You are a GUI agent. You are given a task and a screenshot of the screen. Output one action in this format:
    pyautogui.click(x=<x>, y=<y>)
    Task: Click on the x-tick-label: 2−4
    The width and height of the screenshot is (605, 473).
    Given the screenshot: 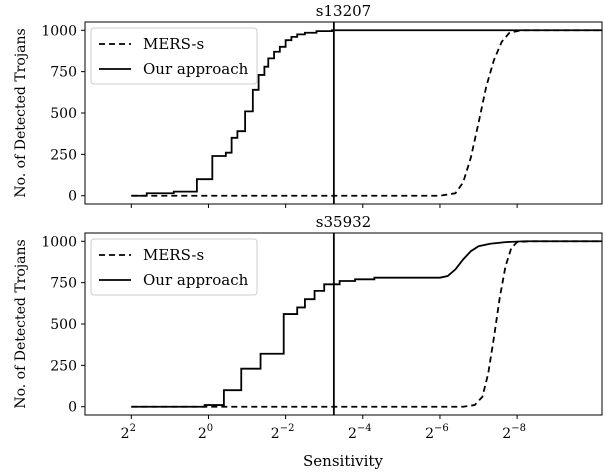 What is the action you would take?
    pyautogui.click(x=360, y=432)
    